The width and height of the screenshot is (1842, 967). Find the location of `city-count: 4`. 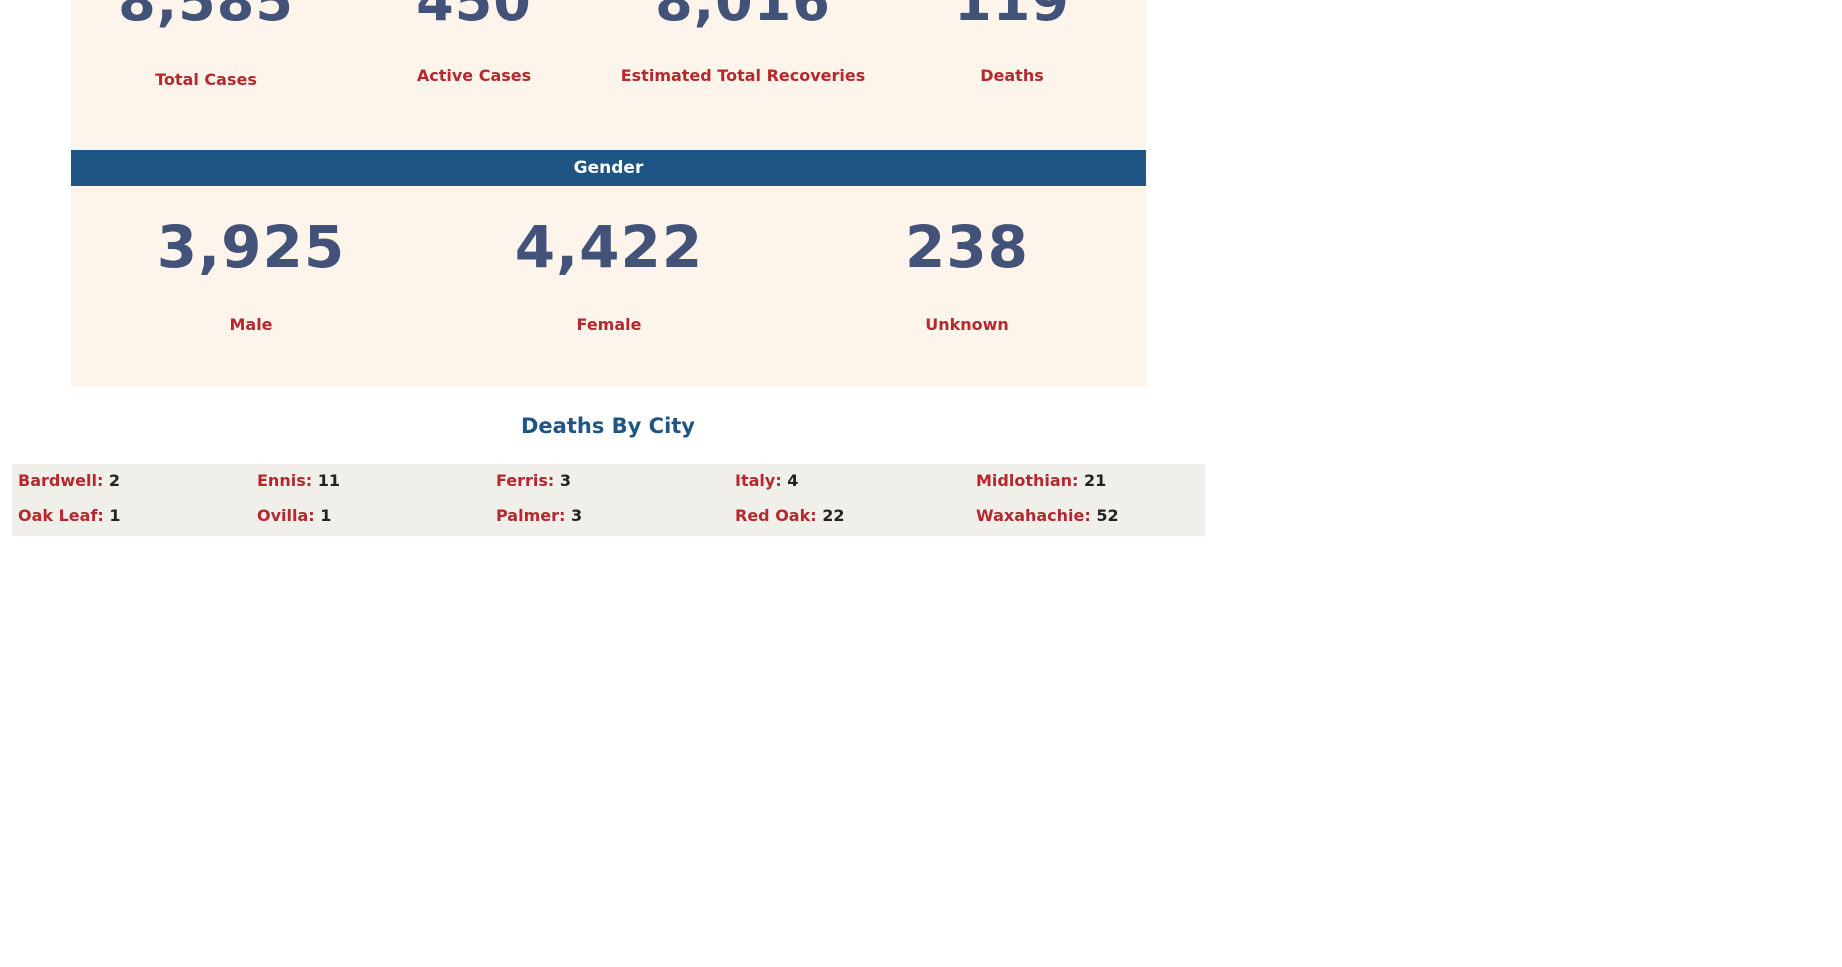

city-count: 4 is located at coordinates (793, 480).